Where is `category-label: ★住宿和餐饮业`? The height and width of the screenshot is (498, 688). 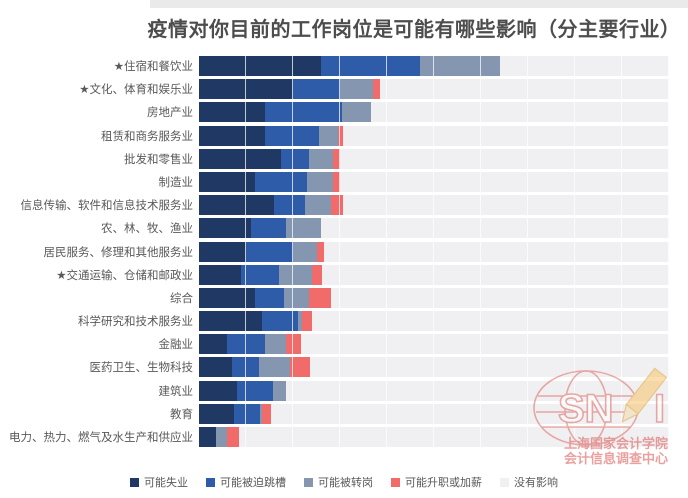
category-label: ★住宿和餐饮业 is located at coordinates (153, 67).